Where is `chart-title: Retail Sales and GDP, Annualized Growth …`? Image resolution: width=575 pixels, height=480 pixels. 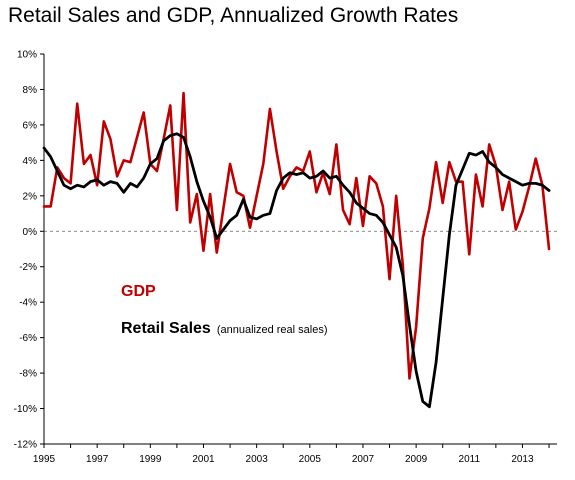
chart-title: Retail Sales and GDP, Annualized Growth … is located at coordinates (233, 15).